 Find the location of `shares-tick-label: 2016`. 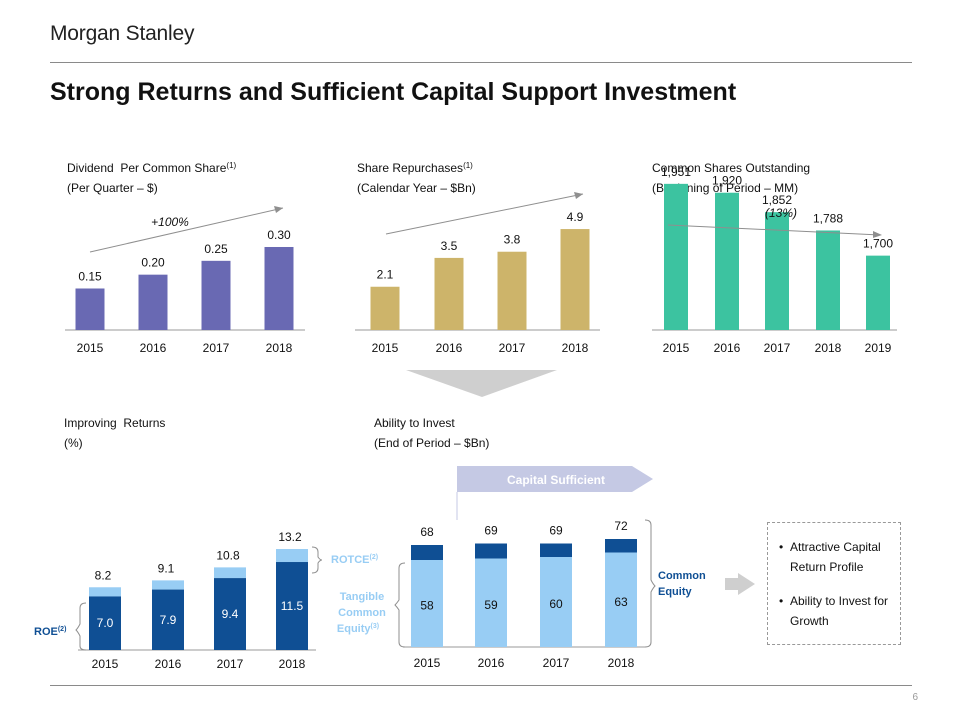

shares-tick-label: 2016 is located at coordinates (727, 348).